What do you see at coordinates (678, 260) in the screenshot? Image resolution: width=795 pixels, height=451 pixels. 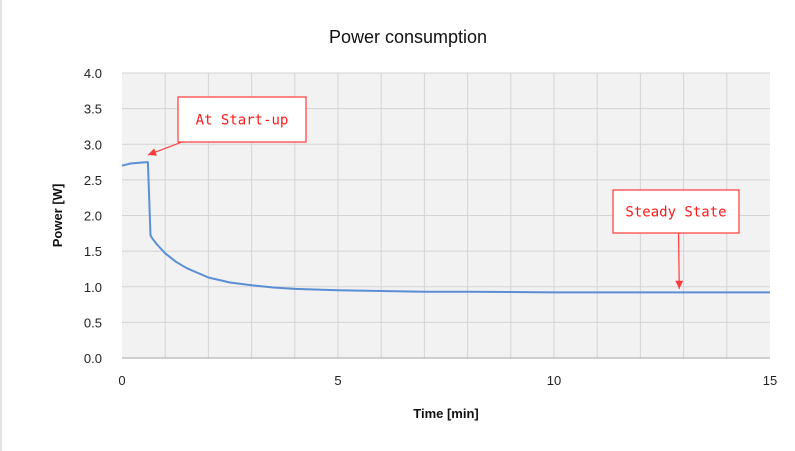 I see `callout-arrow` at bounding box center [678, 260].